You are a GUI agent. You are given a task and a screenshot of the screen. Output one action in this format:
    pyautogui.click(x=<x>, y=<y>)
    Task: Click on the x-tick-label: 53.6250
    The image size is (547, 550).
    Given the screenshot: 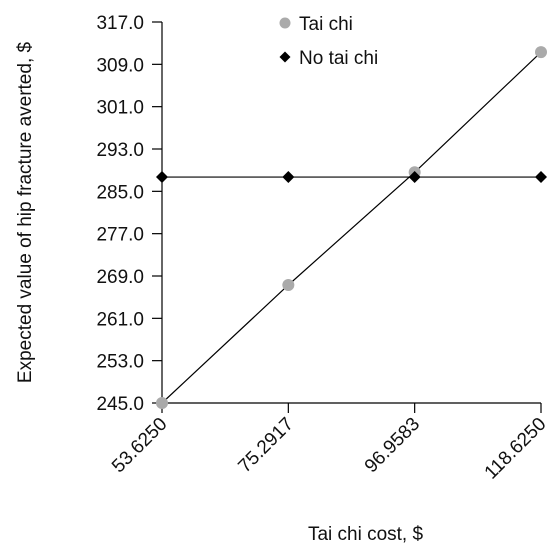 What is the action you would take?
    pyautogui.click(x=139, y=445)
    